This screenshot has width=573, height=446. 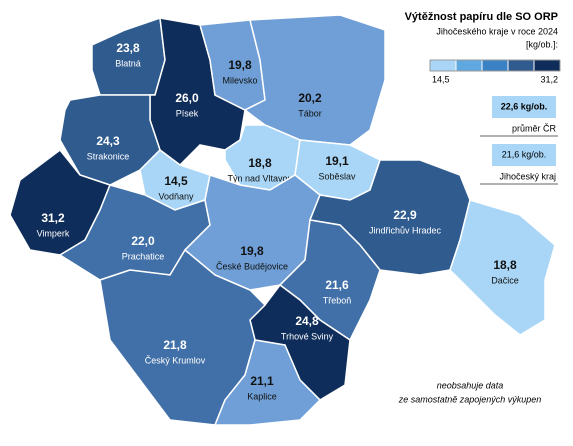 I want to click on reference-label: průměr ČR, so click(x=534, y=128).